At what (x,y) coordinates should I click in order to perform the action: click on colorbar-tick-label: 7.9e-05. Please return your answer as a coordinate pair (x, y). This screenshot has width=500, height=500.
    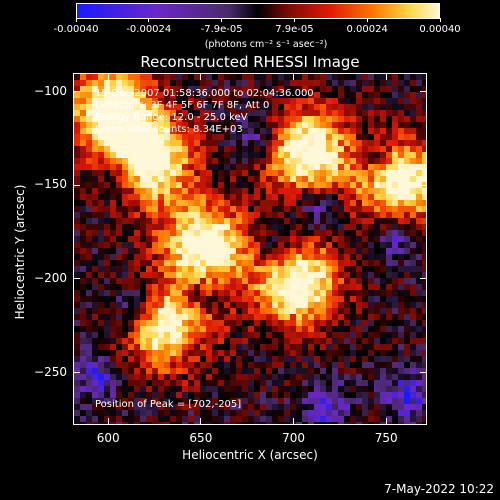
    Looking at the image, I should click on (294, 29).